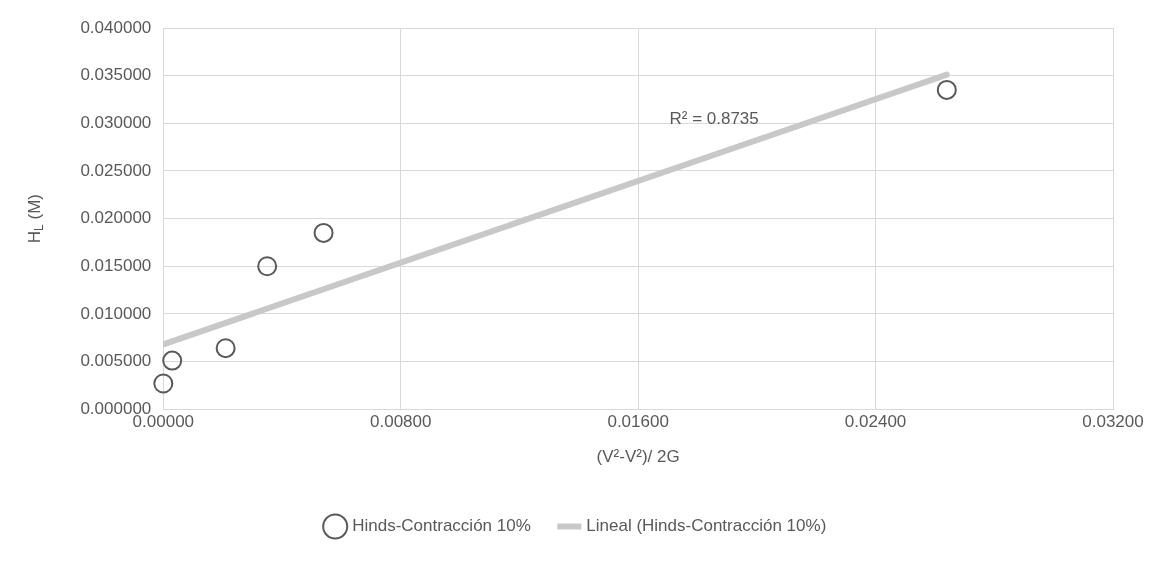 This screenshot has width=1175, height=575. Describe the element at coordinates (116, 361) in the screenshot. I see `y-tick-label: 0.005000` at that location.